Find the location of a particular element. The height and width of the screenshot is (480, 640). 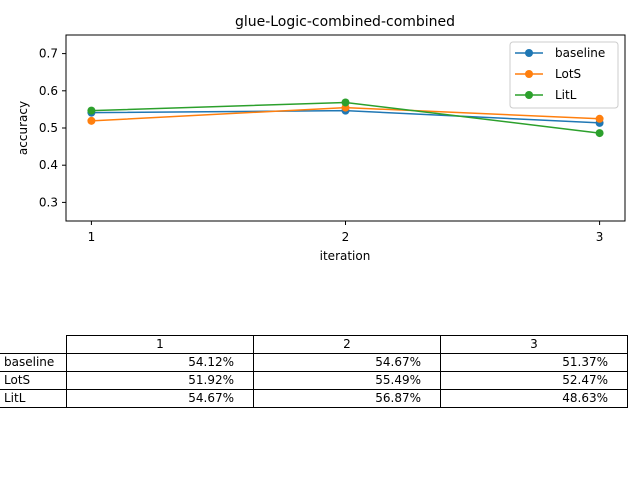

table-column-header: 1 is located at coordinates (160, 344).